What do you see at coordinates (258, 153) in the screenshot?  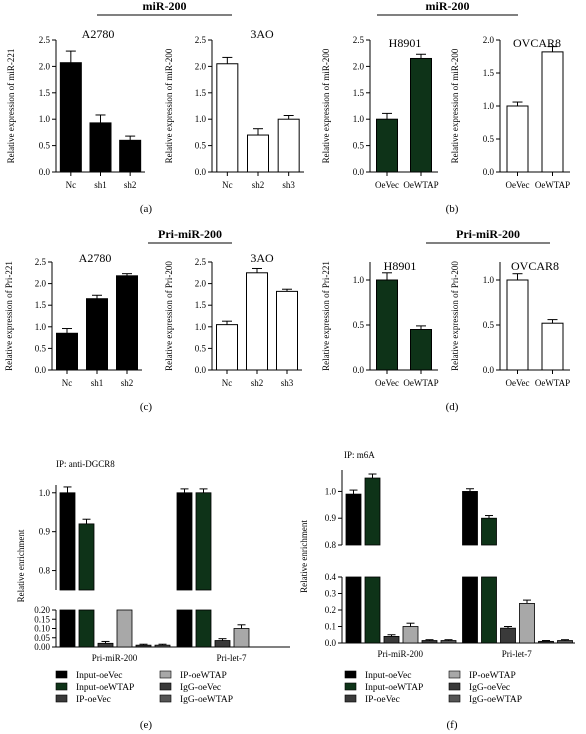 I see `bar-a2-sh2` at bounding box center [258, 153].